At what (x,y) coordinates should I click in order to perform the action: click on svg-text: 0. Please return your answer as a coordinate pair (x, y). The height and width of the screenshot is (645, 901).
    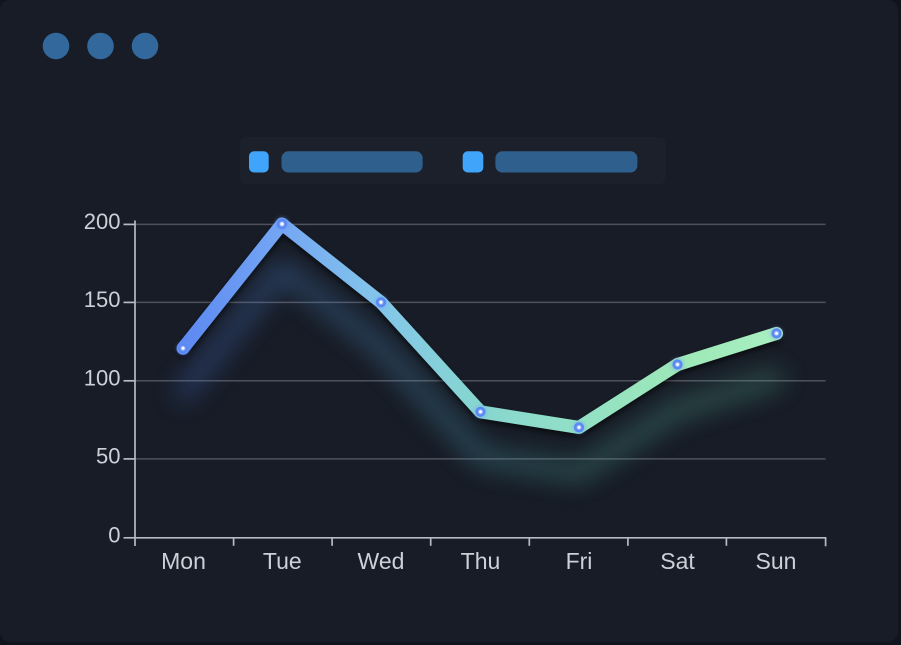
    Looking at the image, I should click on (114, 534).